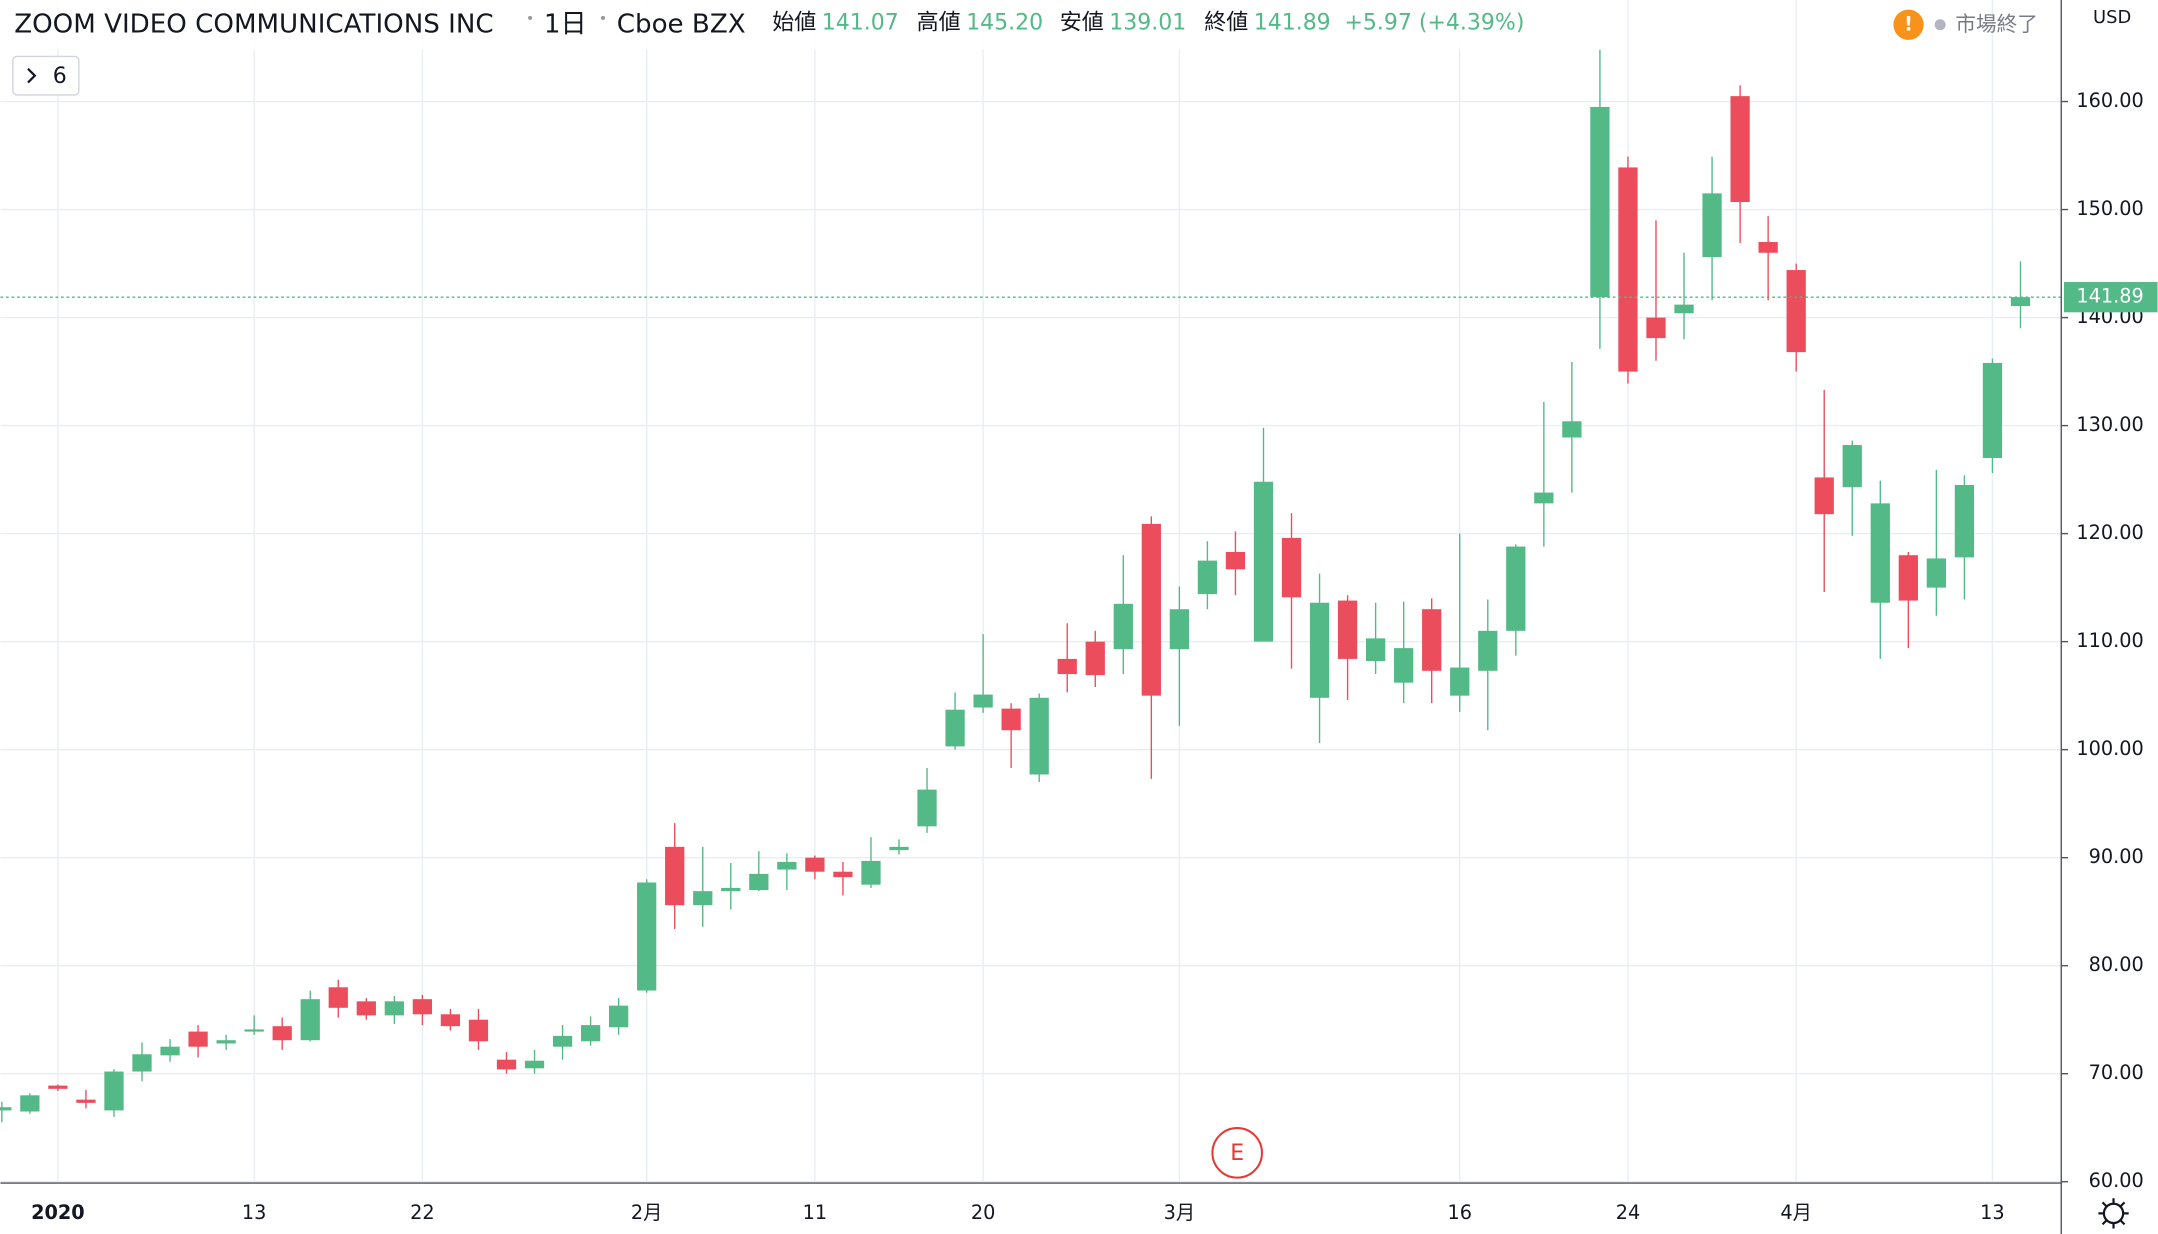 This screenshot has height=1234, width=2158. What do you see at coordinates (1996, 24) in the screenshot?
I see `market-status: 市場終了` at bounding box center [1996, 24].